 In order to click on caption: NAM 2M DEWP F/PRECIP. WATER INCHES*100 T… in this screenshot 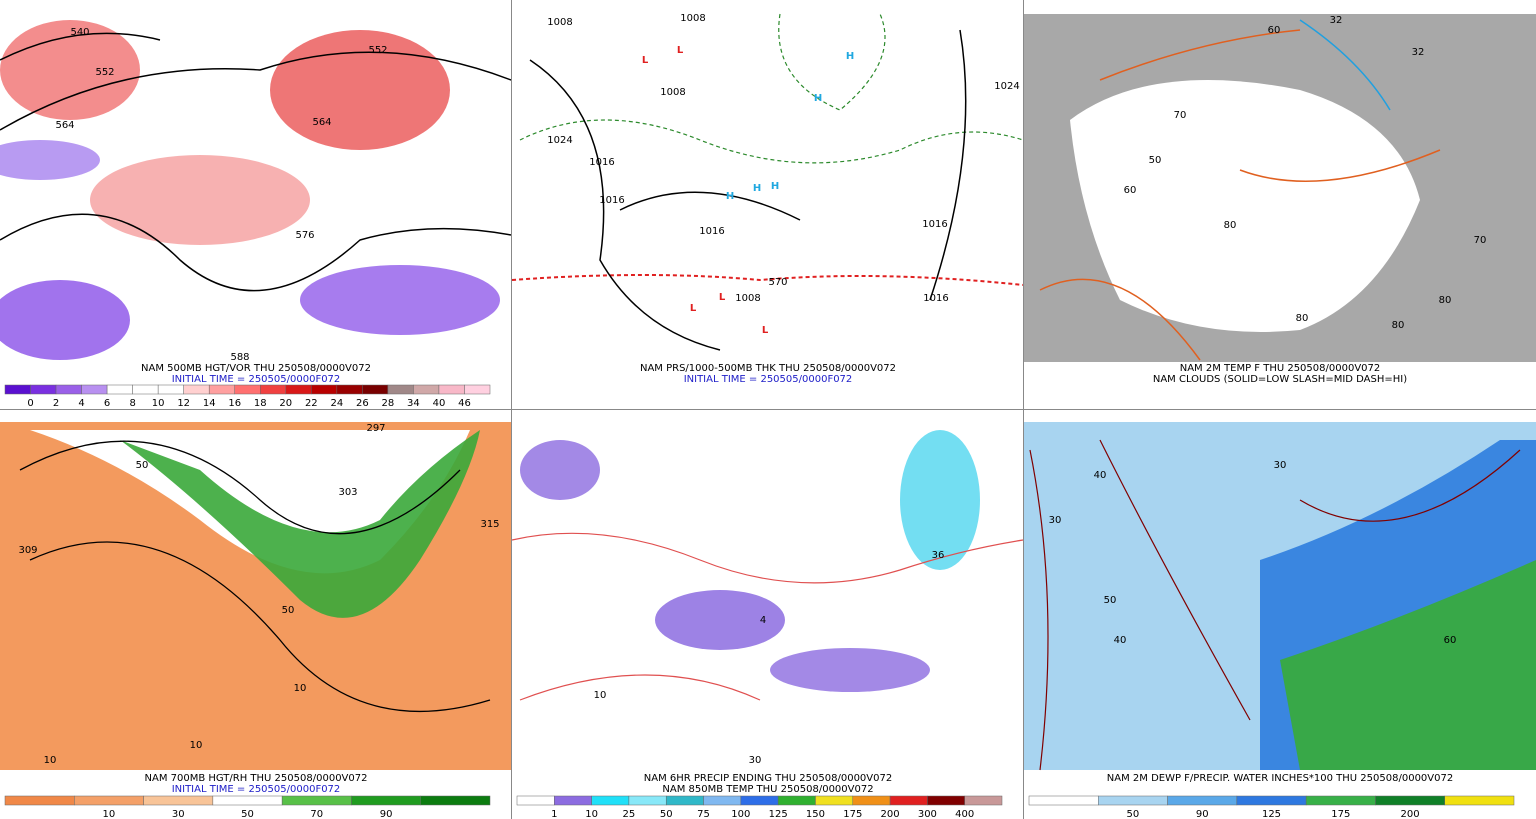, I will do `click(1280, 778)`.